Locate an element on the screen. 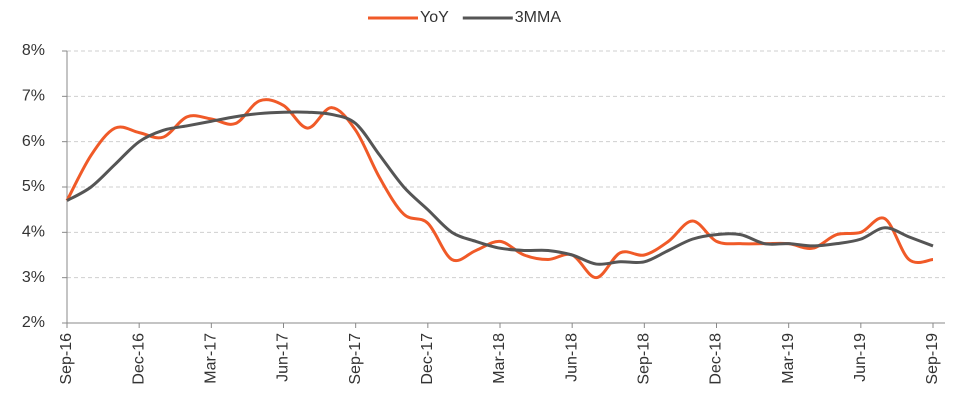  x-tick-label: Dec-17 is located at coordinates (427, 359).